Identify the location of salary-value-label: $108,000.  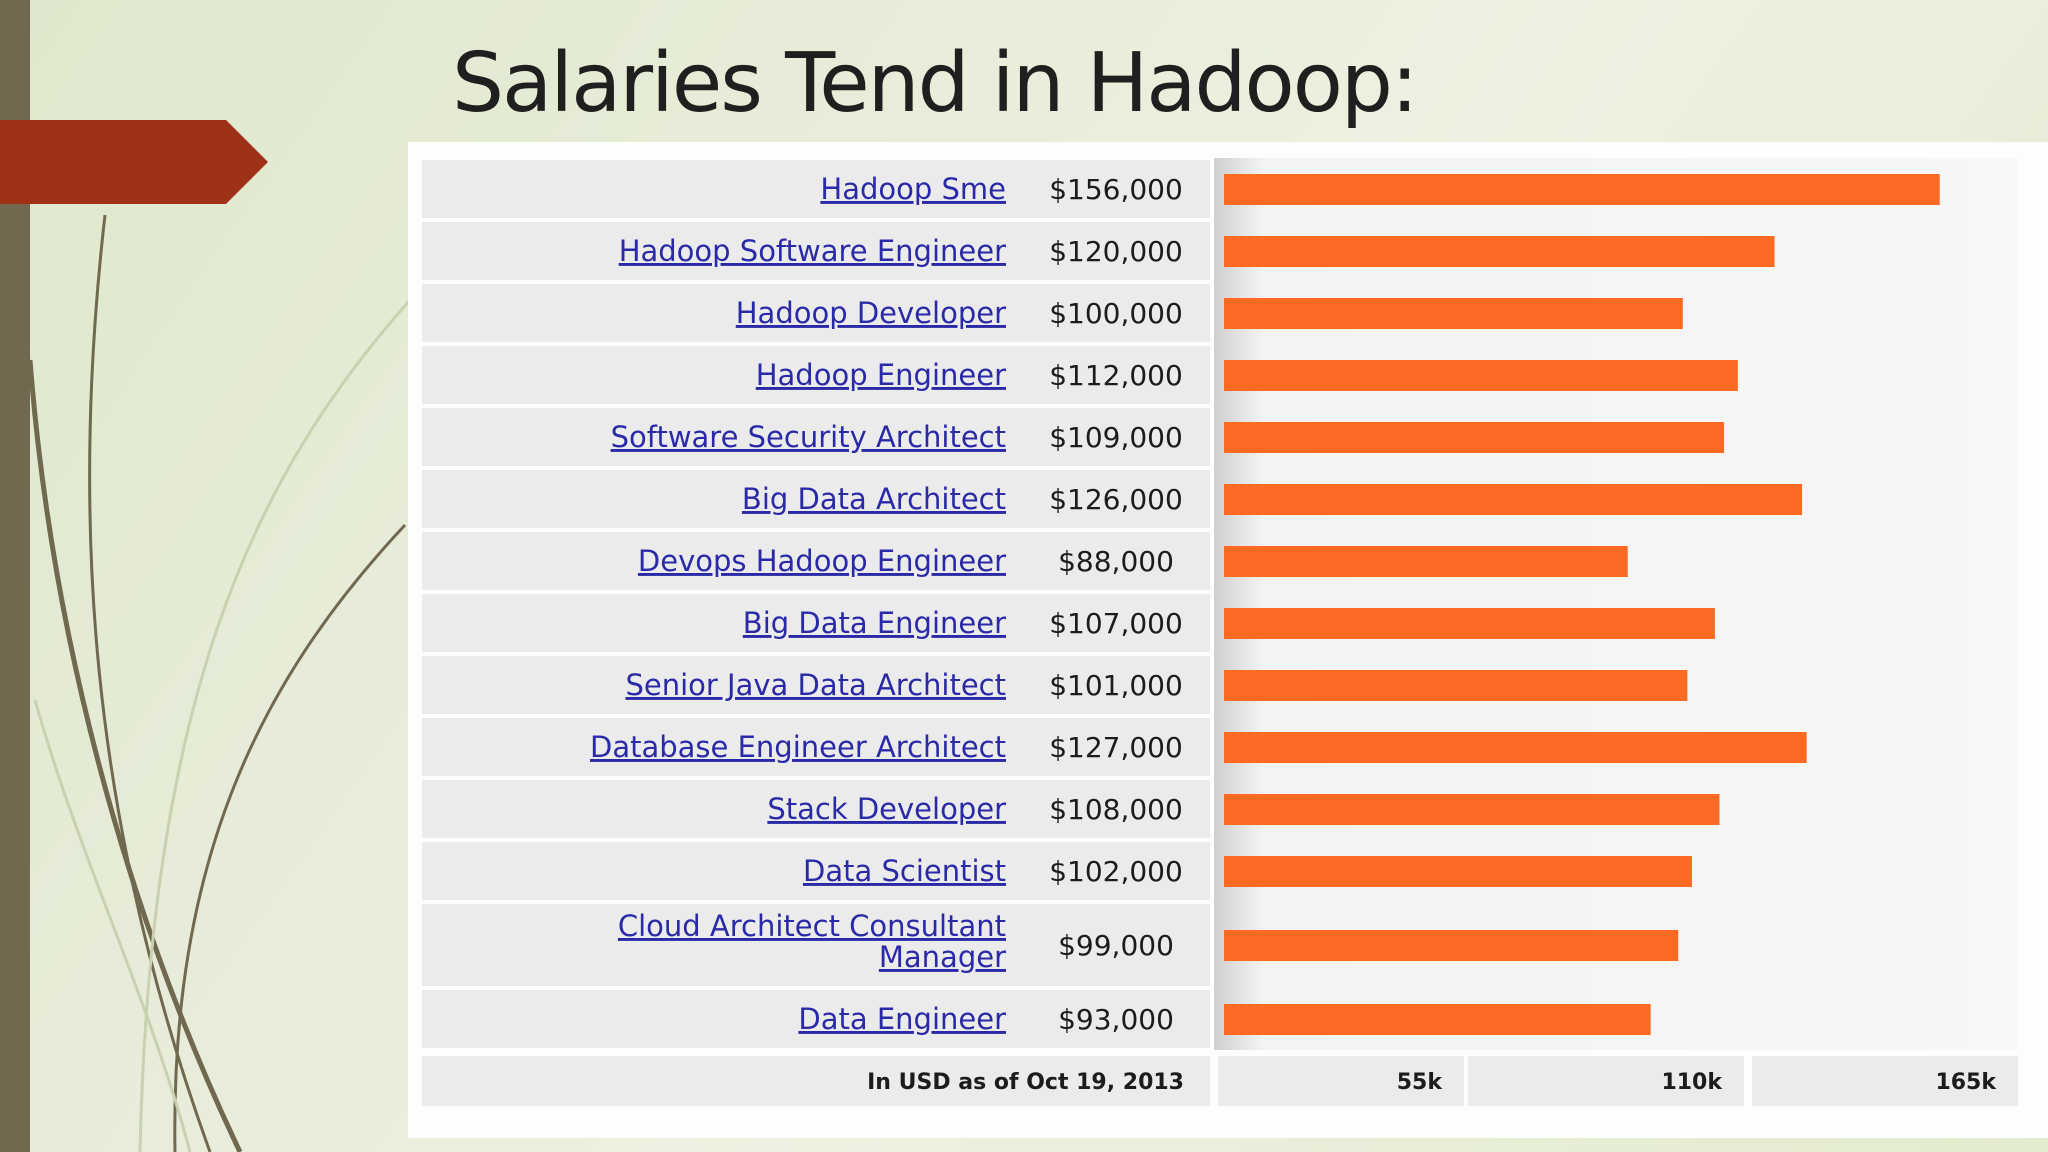
(1116, 809).